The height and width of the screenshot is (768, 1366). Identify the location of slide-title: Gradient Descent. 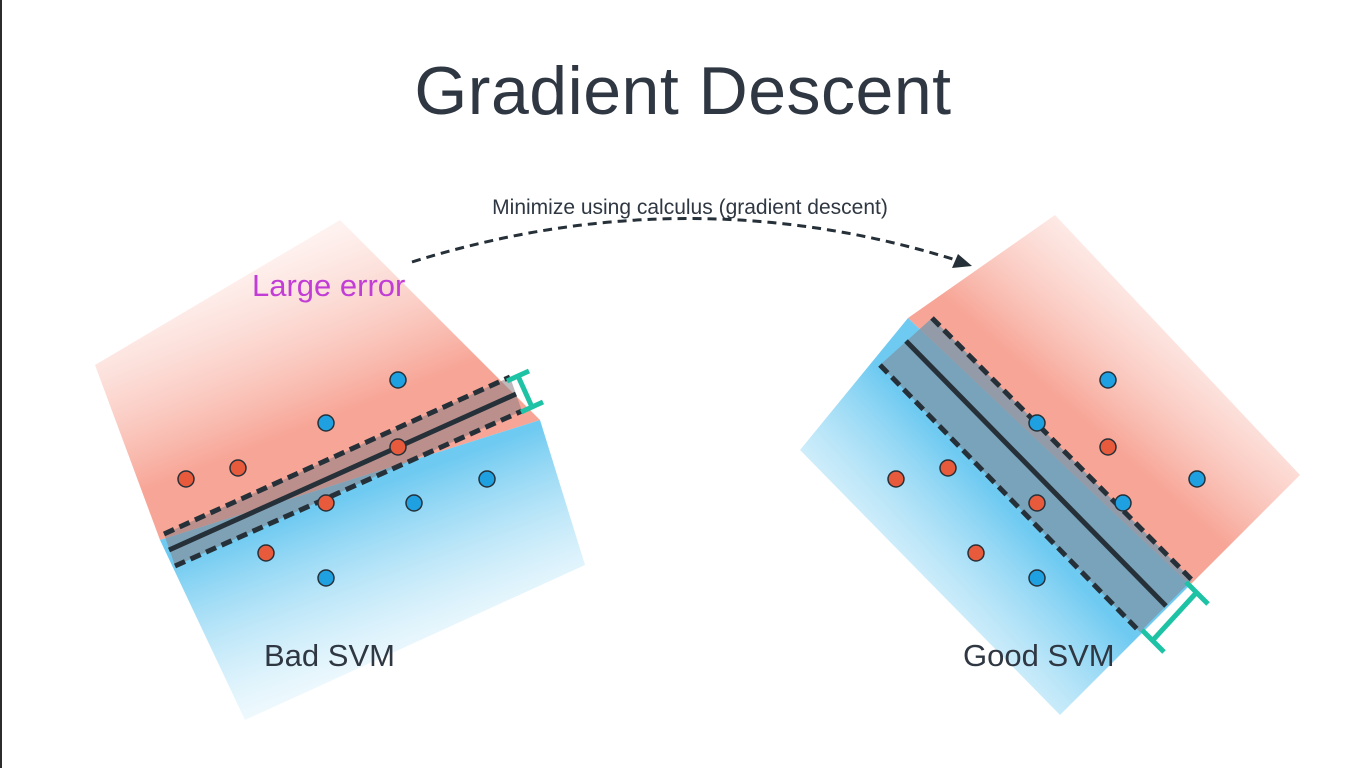
(683, 91).